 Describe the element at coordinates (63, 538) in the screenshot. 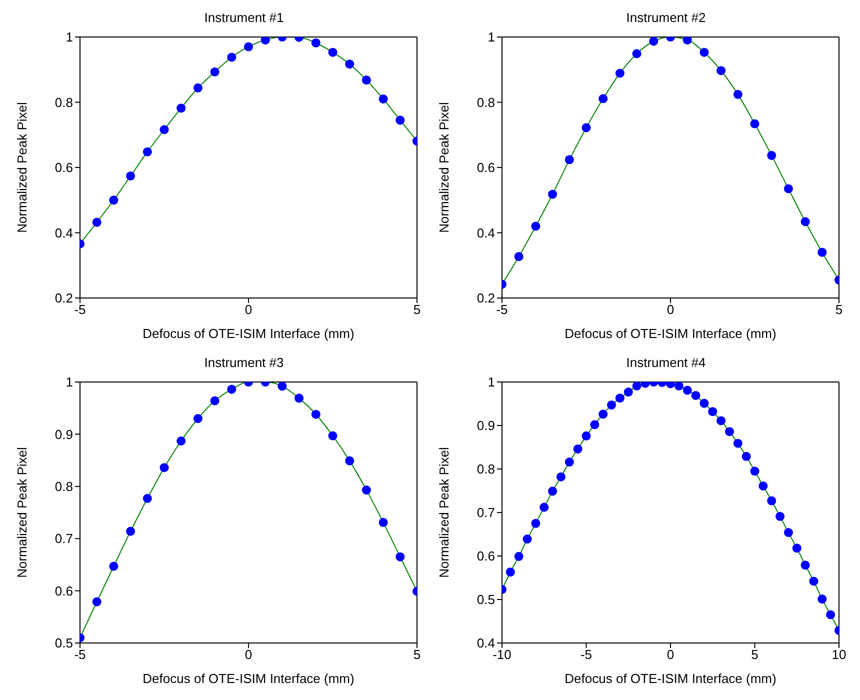

I see `y-tick-label: 0.7` at that location.